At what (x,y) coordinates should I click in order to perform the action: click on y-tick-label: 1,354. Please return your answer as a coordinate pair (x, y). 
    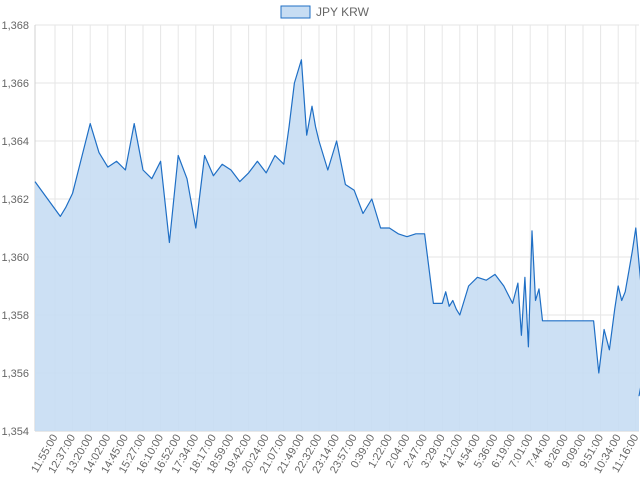
    Looking at the image, I should click on (15, 432).